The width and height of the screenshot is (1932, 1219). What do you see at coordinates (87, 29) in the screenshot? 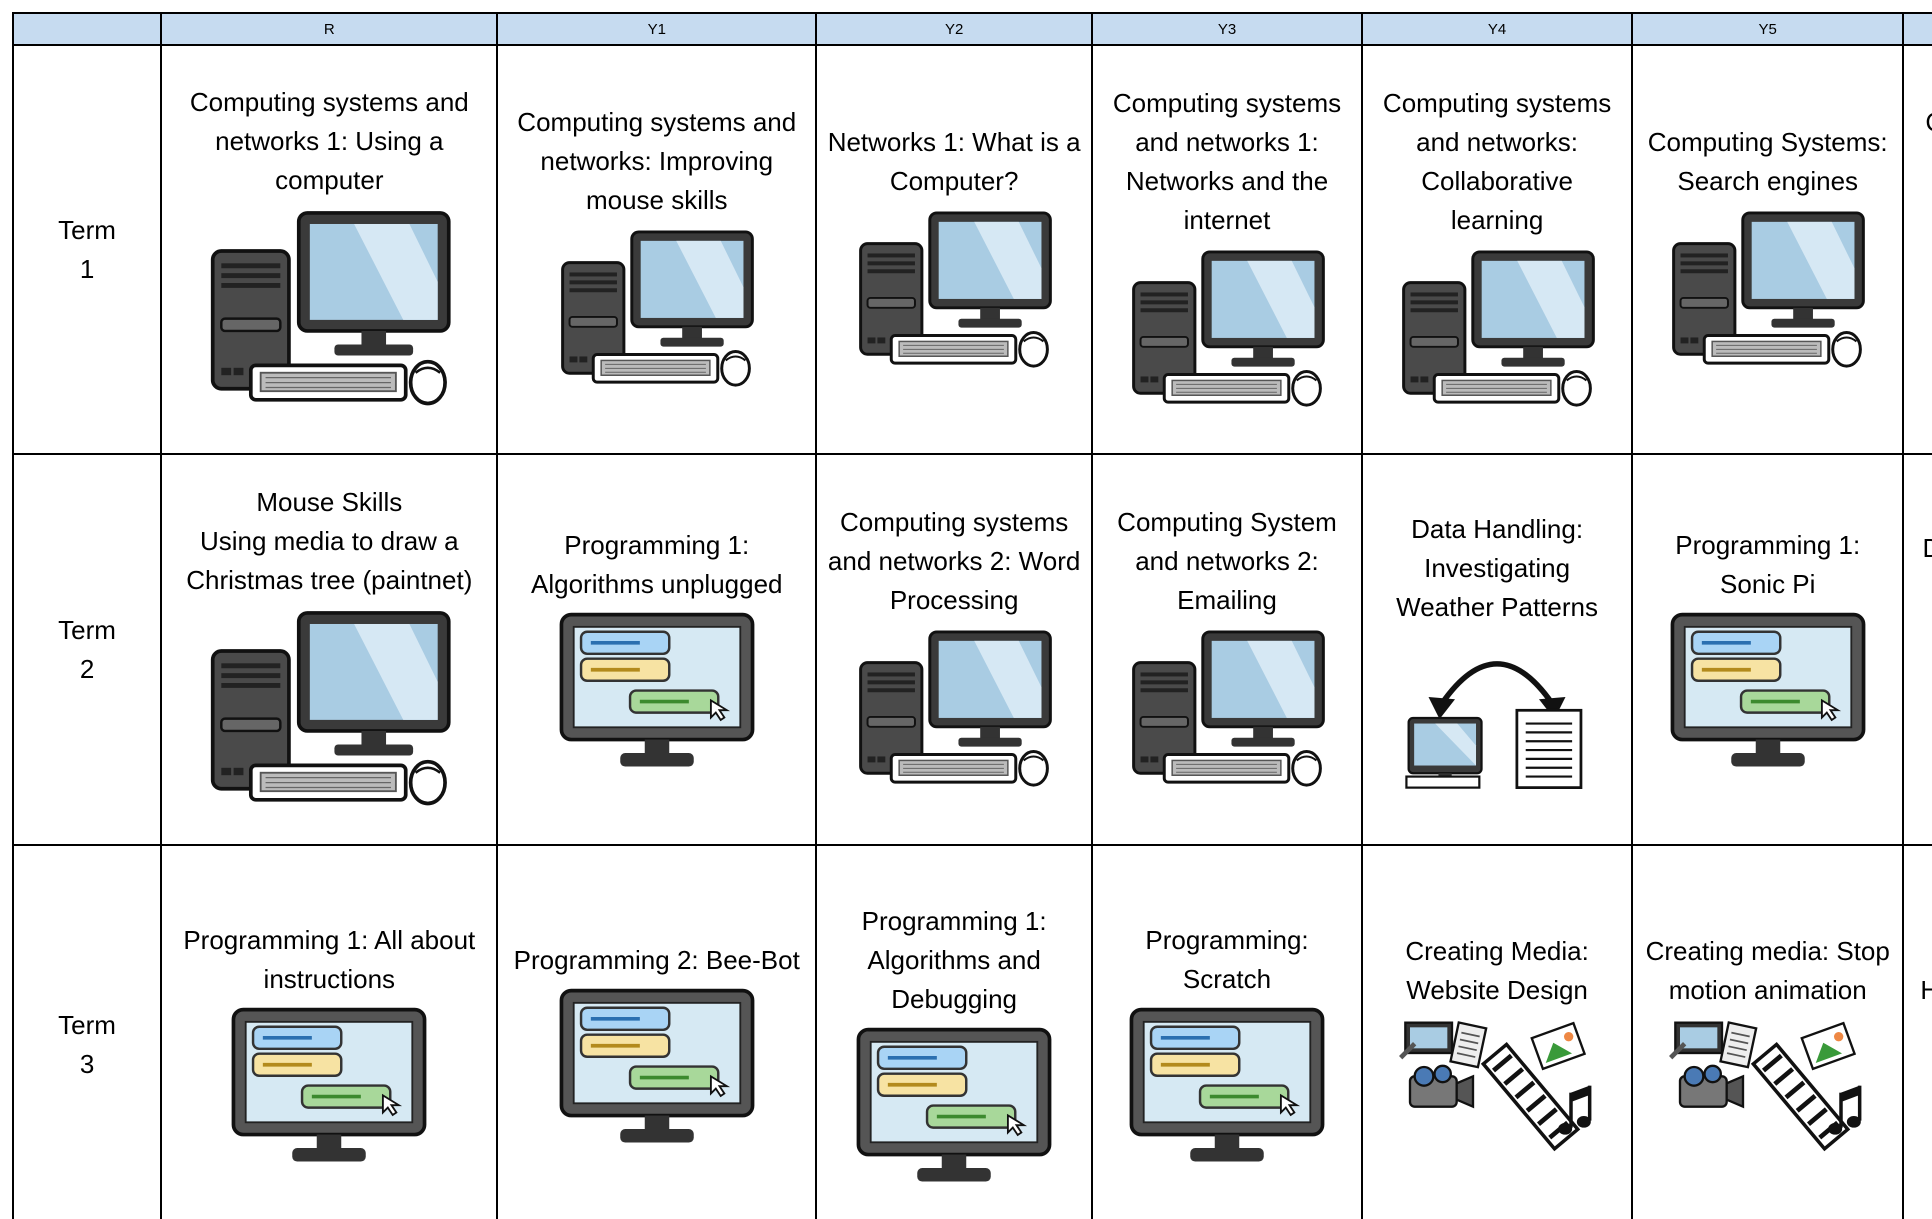
I see `corner-cell` at bounding box center [87, 29].